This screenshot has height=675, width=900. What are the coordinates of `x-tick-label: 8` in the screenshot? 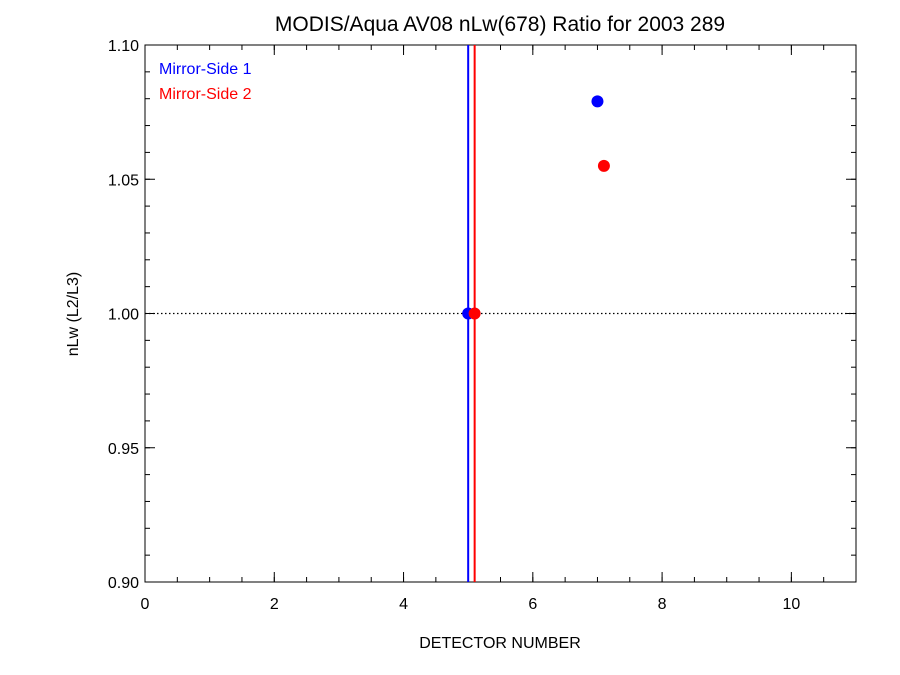 It's located at (662, 604).